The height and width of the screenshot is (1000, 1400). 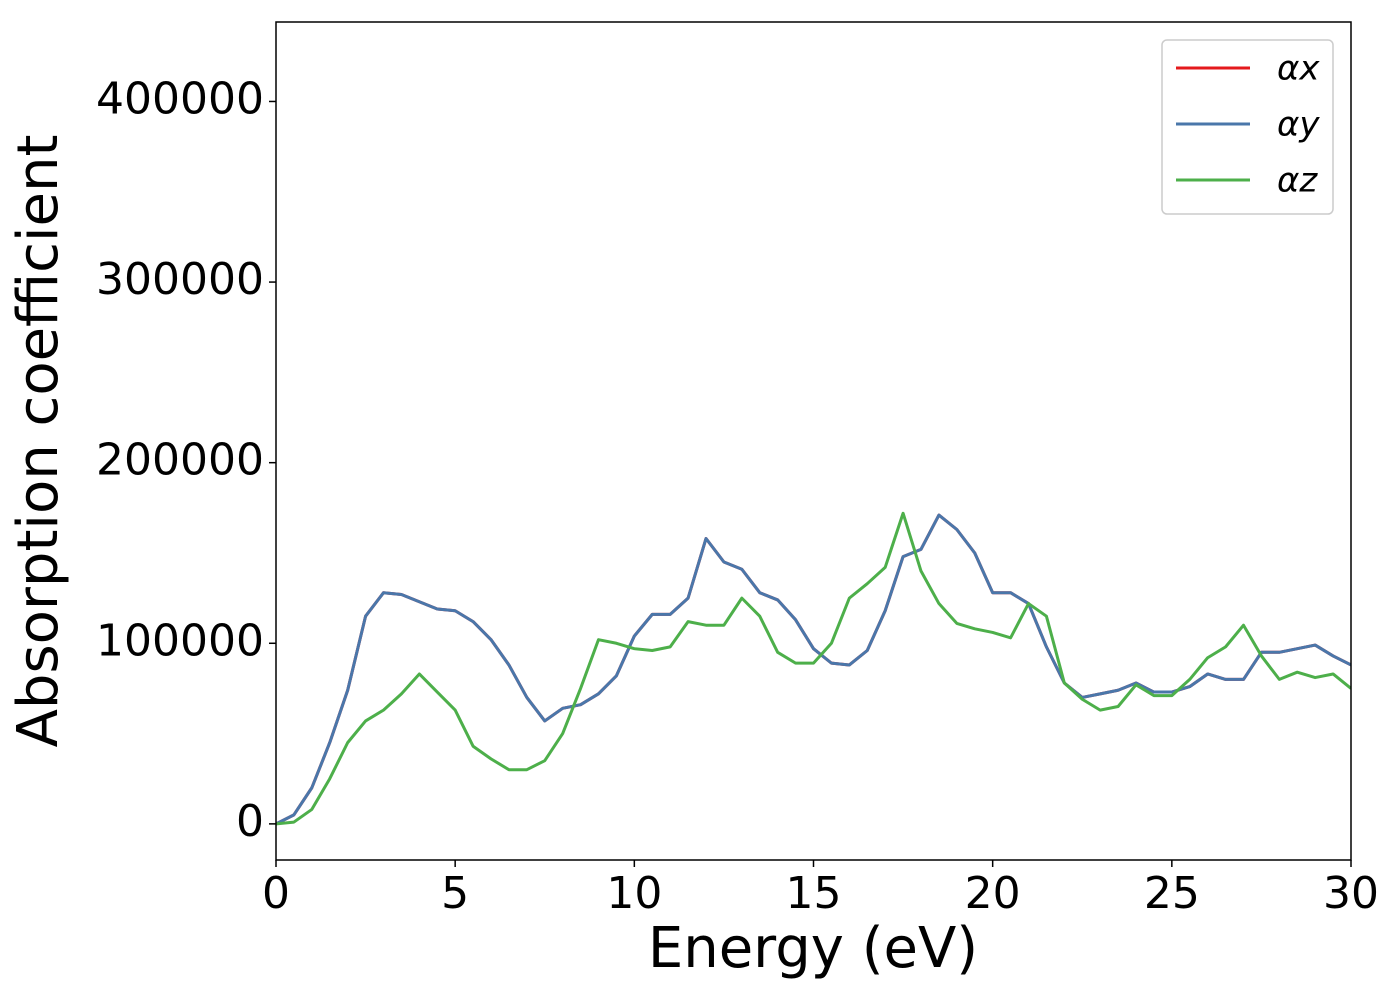 I want to click on x-axis-label: Energy (eV), so click(x=813, y=948).